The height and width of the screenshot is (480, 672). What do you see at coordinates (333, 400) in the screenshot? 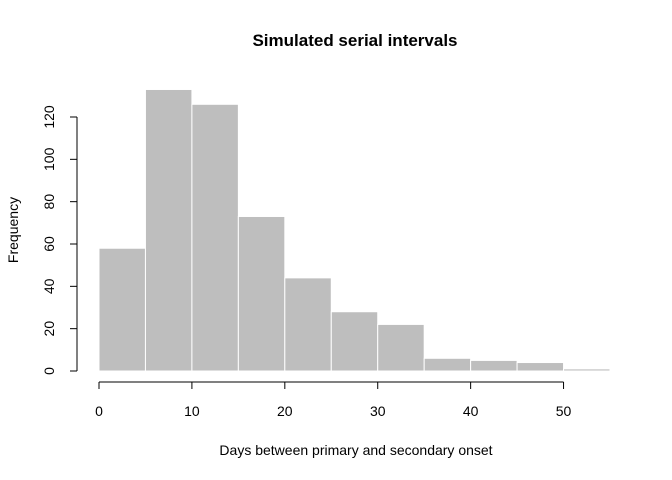
I see `x-axis: 0 10 20 30 40 50` at bounding box center [333, 400].